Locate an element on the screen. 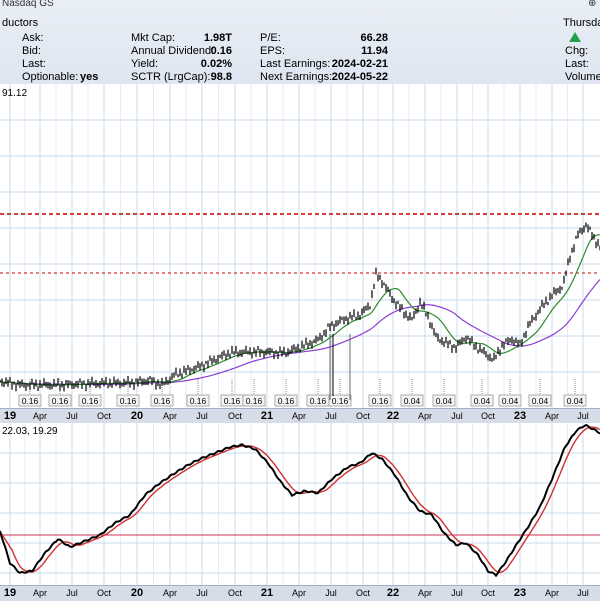 This screenshot has width=600, height=601. sctr-label: SCTR (LrgCap): is located at coordinates (171, 77).